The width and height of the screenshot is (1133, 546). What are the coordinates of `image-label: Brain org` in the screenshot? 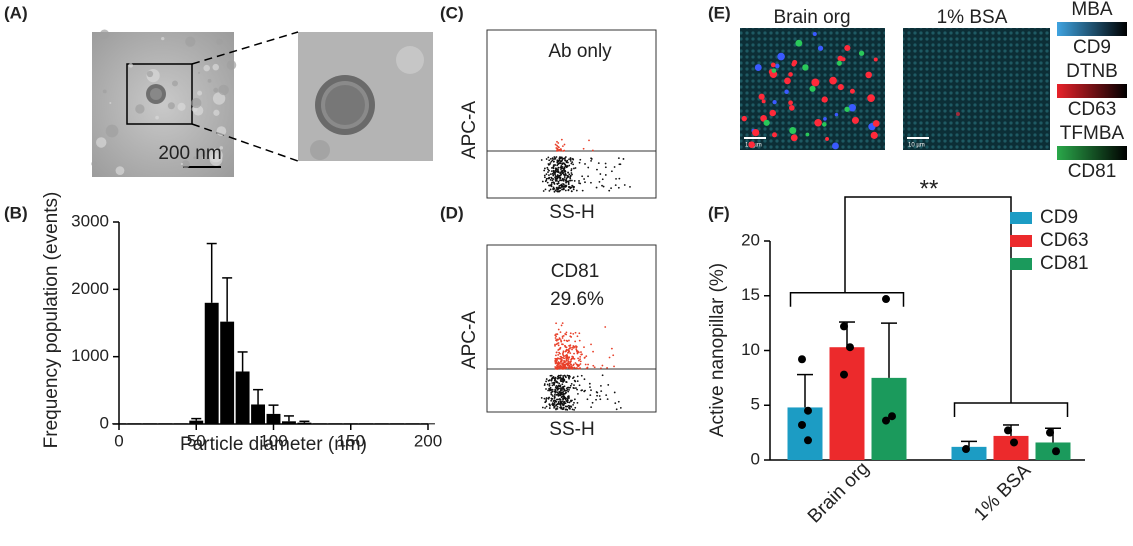 It's located at (811, 17).